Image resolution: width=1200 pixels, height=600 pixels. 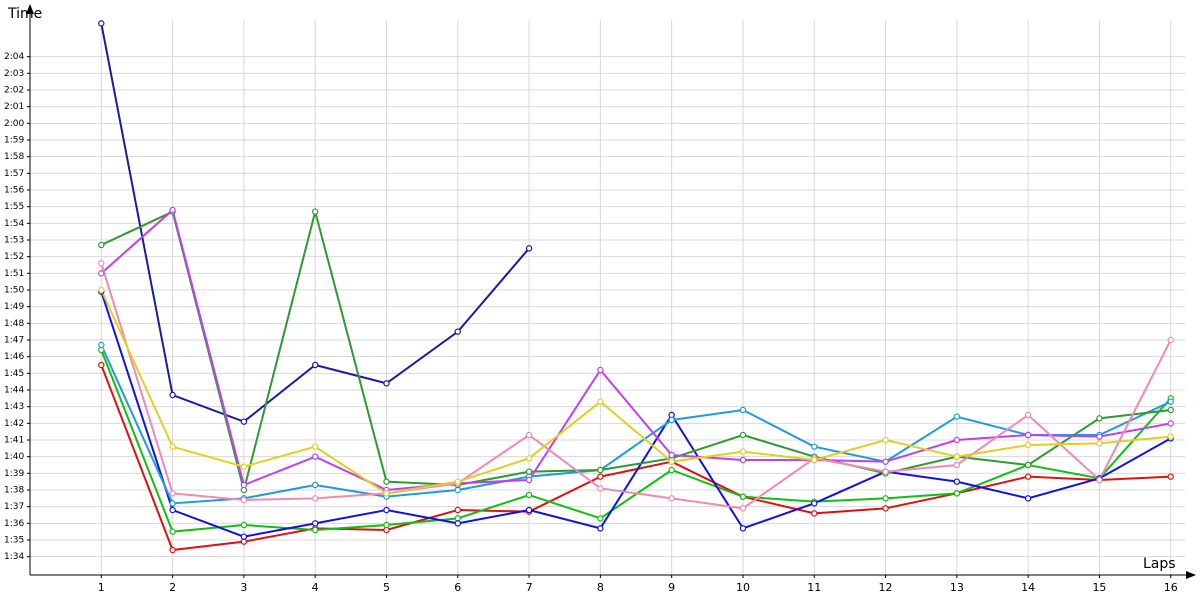 What do you see at coordinates (14, 241) in the screenshot?
I see `y-tick-label: 1:53` at bounding box center [14, 241].